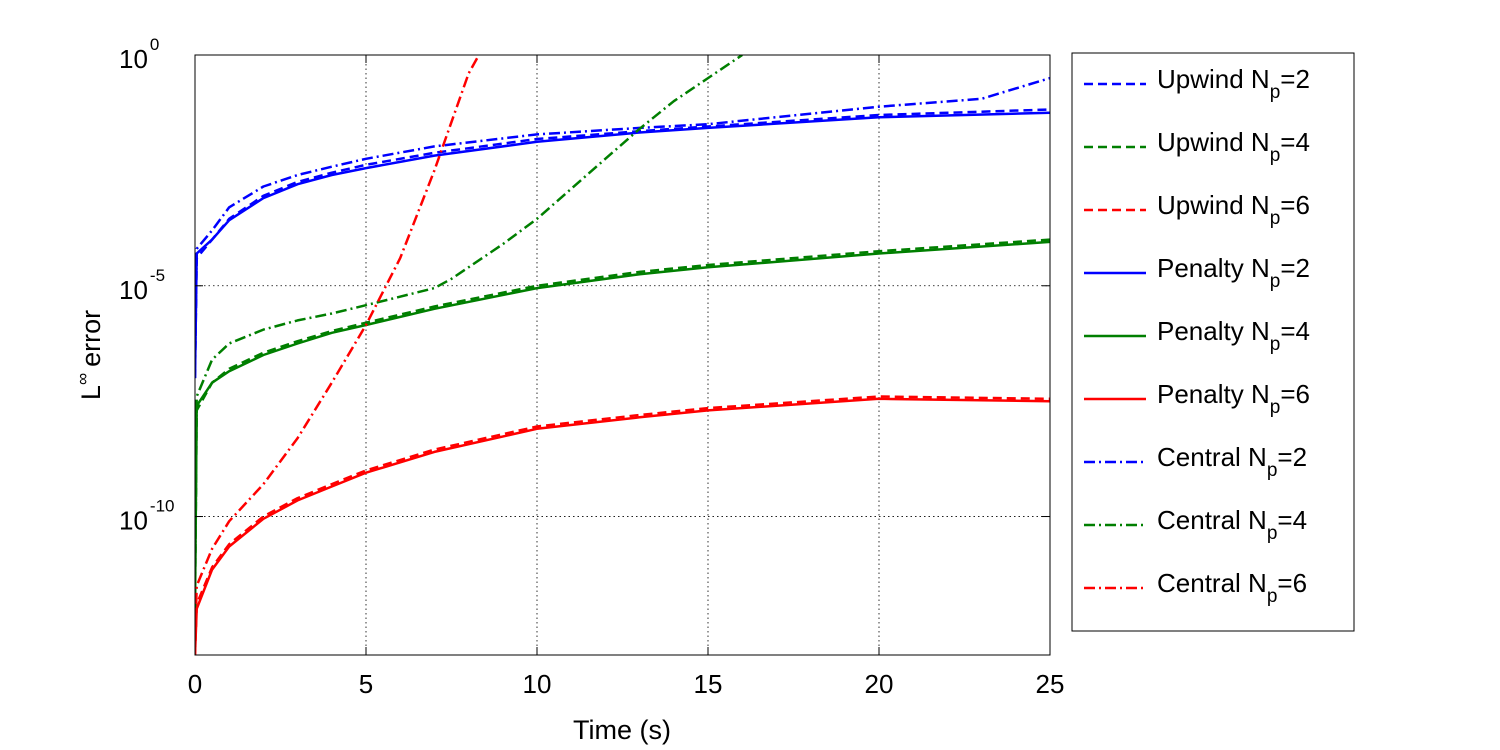 The width and height of the screenshot is (1500, 750). What do you see at coordinates (366, 684) in the screenshot?
I see `x-tick-label: 5` at bounding box center [366, 684].